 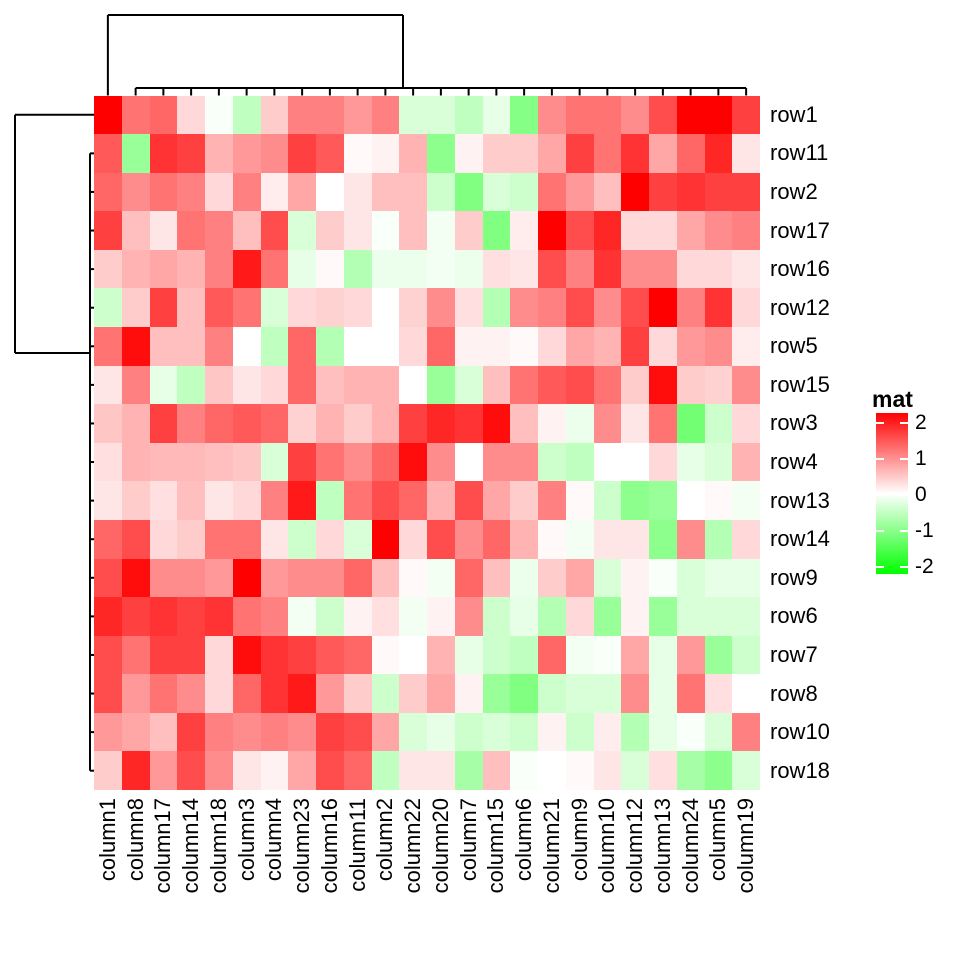 What do you see at coordinates (800, 269) in the screenshot?
I see `row-label: row16` at bounding box center [800, 269].